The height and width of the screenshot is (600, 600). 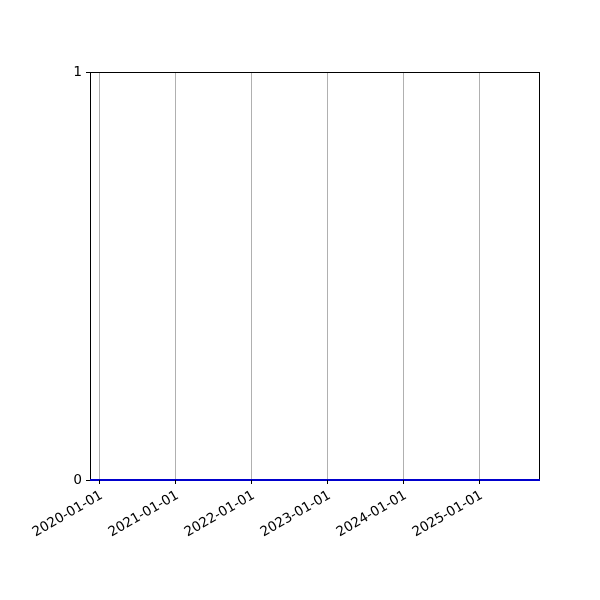 I want to click on y-tick-label: 1, so click(x=77, y=72).